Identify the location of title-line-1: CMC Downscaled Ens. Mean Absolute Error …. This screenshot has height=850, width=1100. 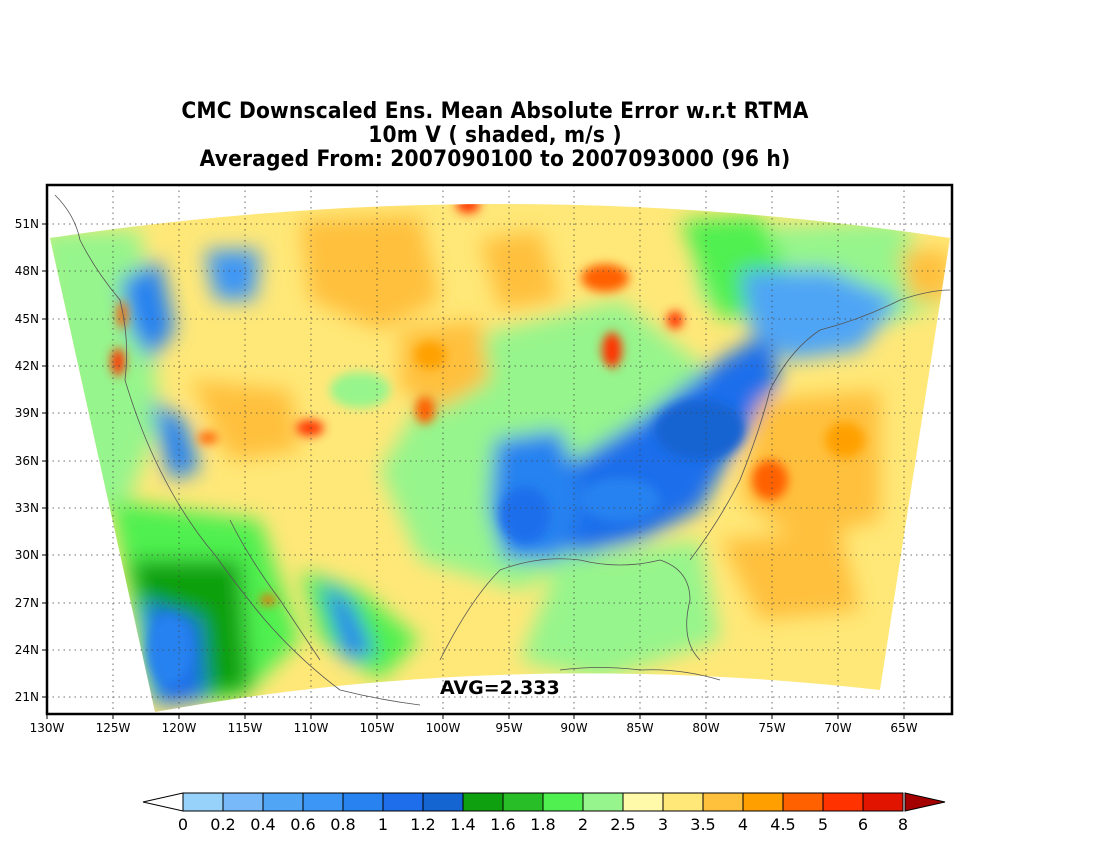
(495, 111).